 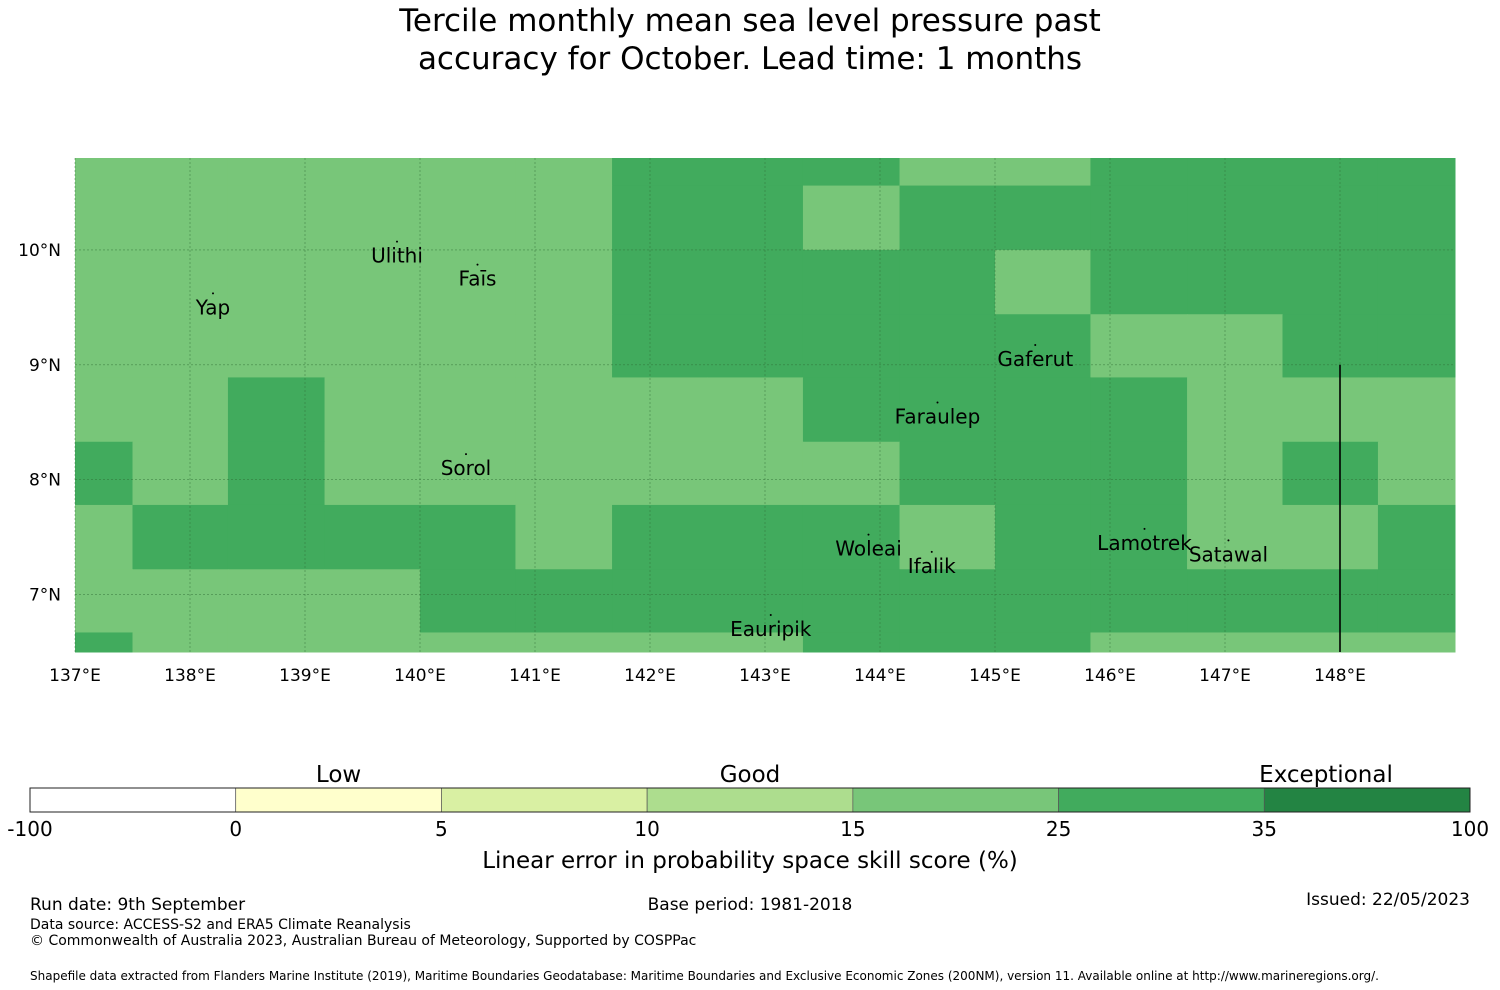 I want to click on lon-tick-label: 140°E, so click(x=420, y=676).